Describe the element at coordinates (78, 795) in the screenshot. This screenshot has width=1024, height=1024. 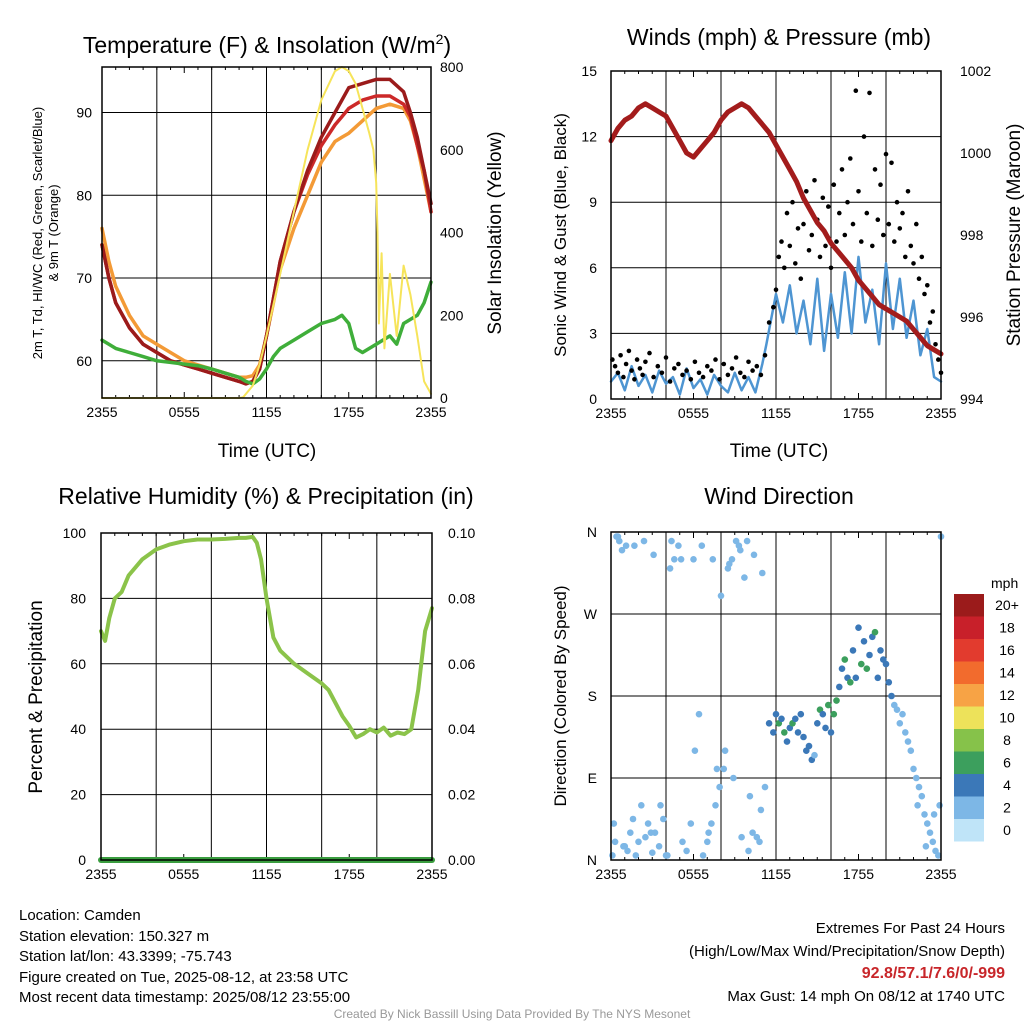
I see `y-tick-label: 20` at that location.